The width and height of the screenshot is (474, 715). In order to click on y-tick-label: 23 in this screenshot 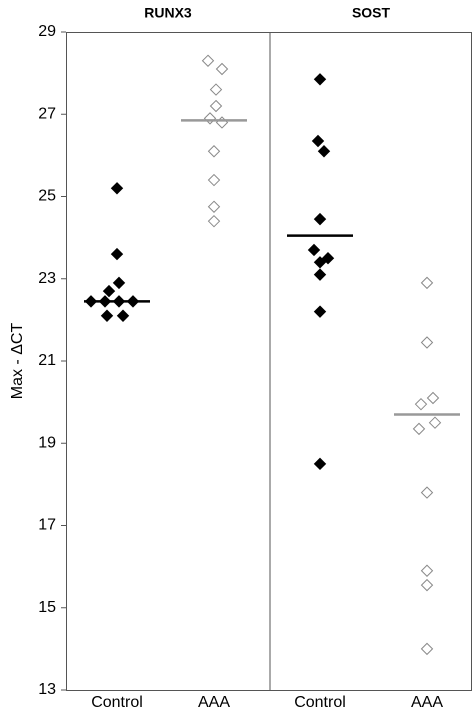, I will do `click(47, 278)`.